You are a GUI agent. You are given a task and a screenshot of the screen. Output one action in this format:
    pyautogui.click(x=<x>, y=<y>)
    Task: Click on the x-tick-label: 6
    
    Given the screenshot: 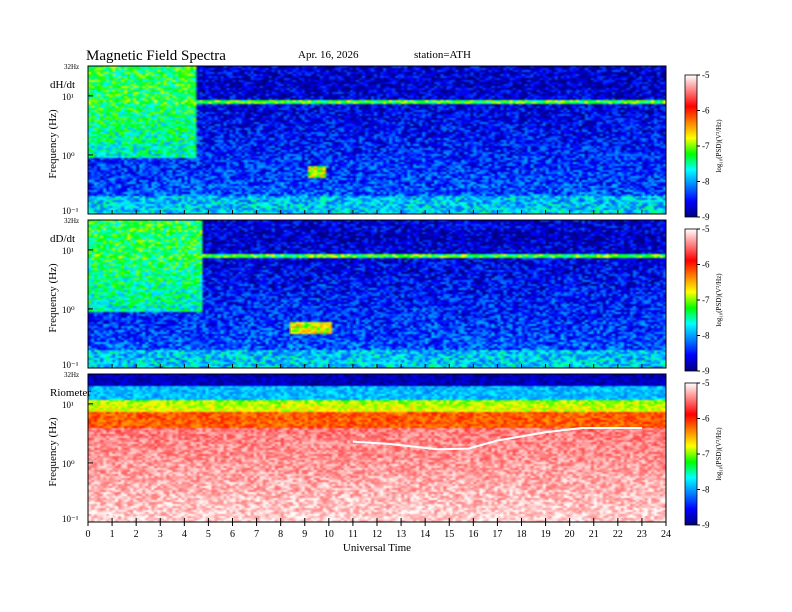 What is the action you would take?
    pyautogui.click(x=232, y=534)
    